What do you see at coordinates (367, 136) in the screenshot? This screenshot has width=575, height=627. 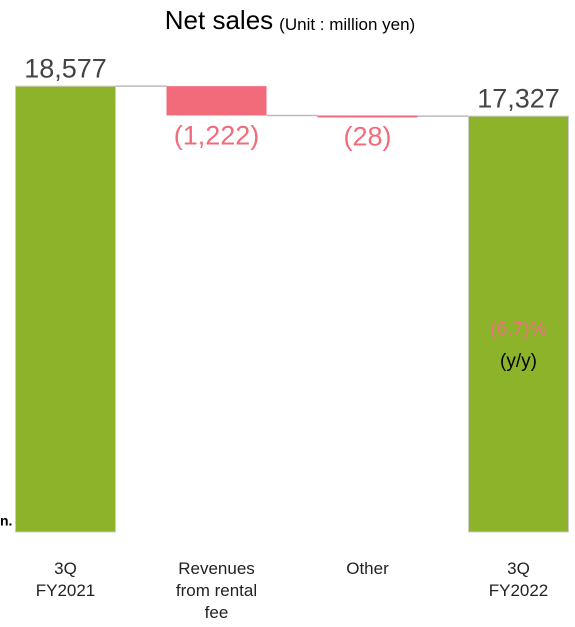 I see `value-label: (28)` at bounding box center [367, 136].